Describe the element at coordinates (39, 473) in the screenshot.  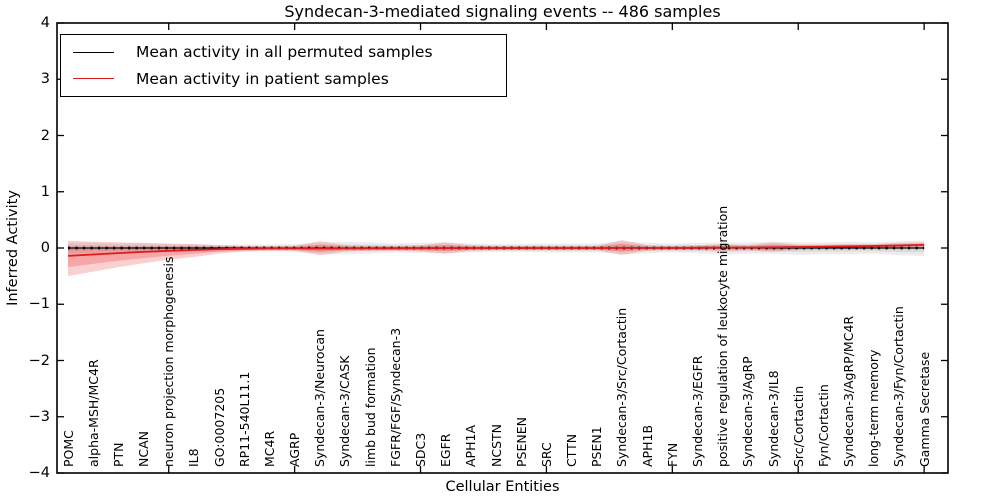
I see `y-tick-label: −4` at that location.